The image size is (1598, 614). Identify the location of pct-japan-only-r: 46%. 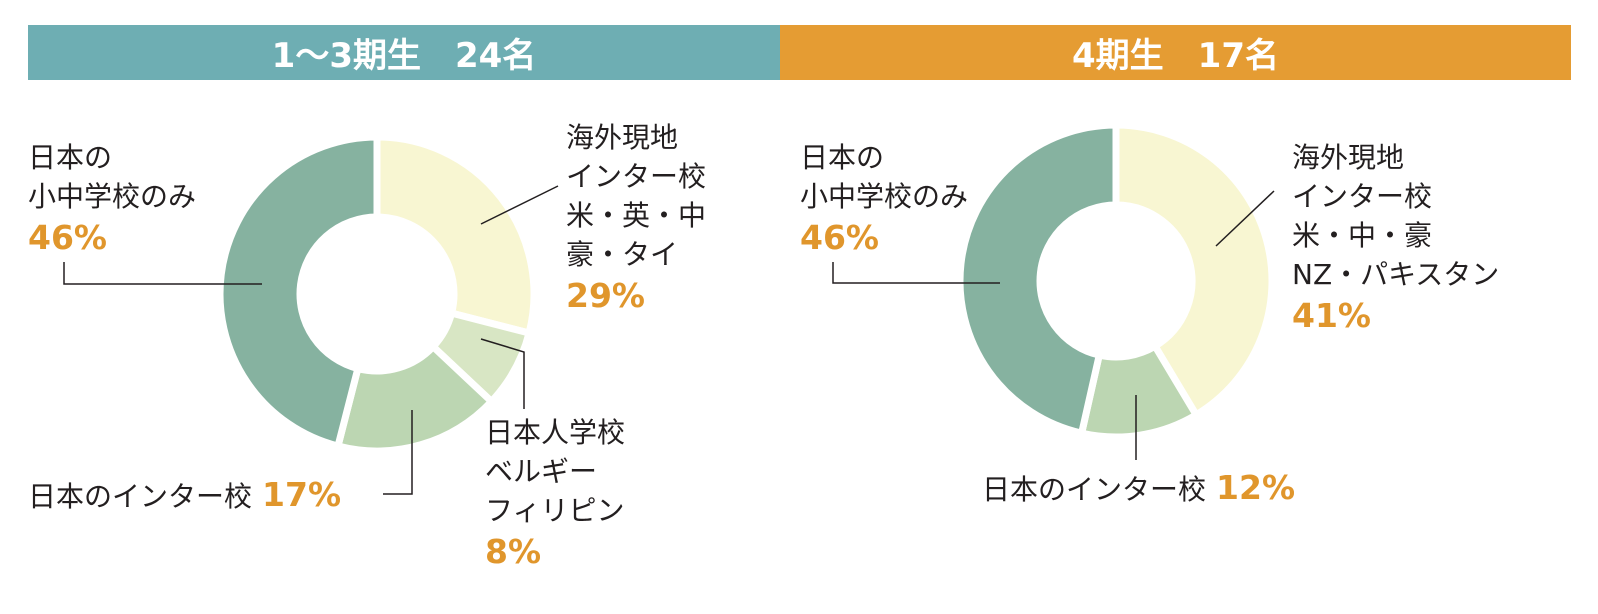
(839, 237).